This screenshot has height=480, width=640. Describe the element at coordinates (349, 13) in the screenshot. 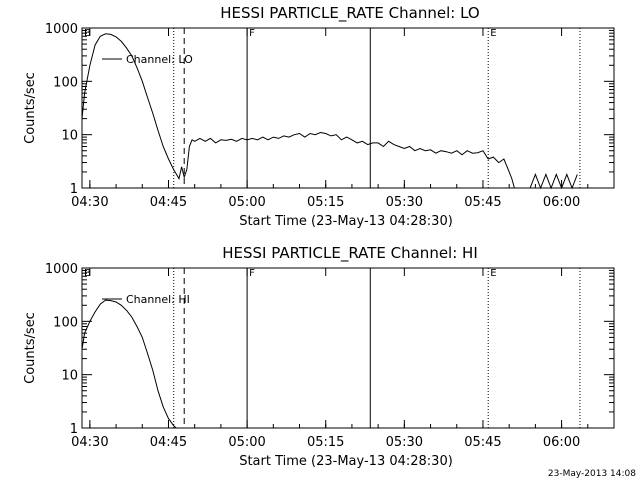

I see `chart-title: HESSI PARTICLE_RATE Channel: LO` at that location.